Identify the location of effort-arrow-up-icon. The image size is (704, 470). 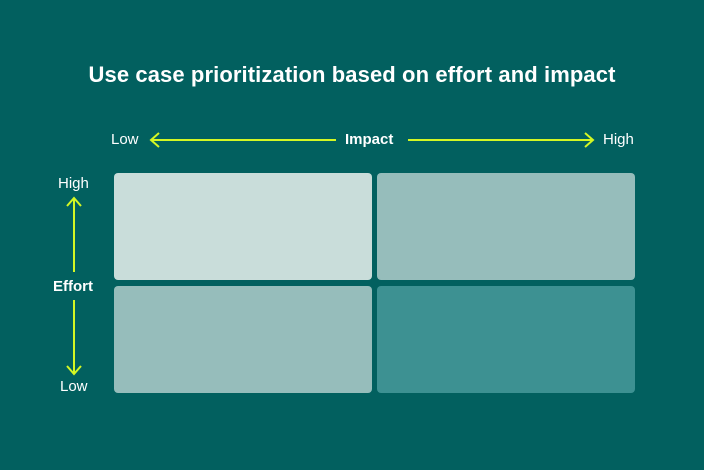
(74, 234).